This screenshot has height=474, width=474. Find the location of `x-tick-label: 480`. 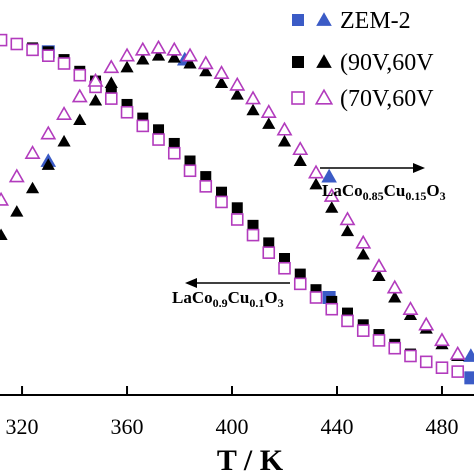

x-tick-label: 480 is located at coordinates (441, 426).